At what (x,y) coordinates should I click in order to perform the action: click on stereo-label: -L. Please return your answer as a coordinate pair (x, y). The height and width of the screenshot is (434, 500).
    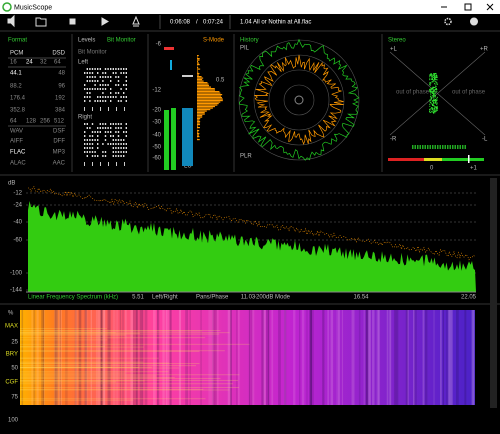
    Looking at the image, I should click on (485, 140).